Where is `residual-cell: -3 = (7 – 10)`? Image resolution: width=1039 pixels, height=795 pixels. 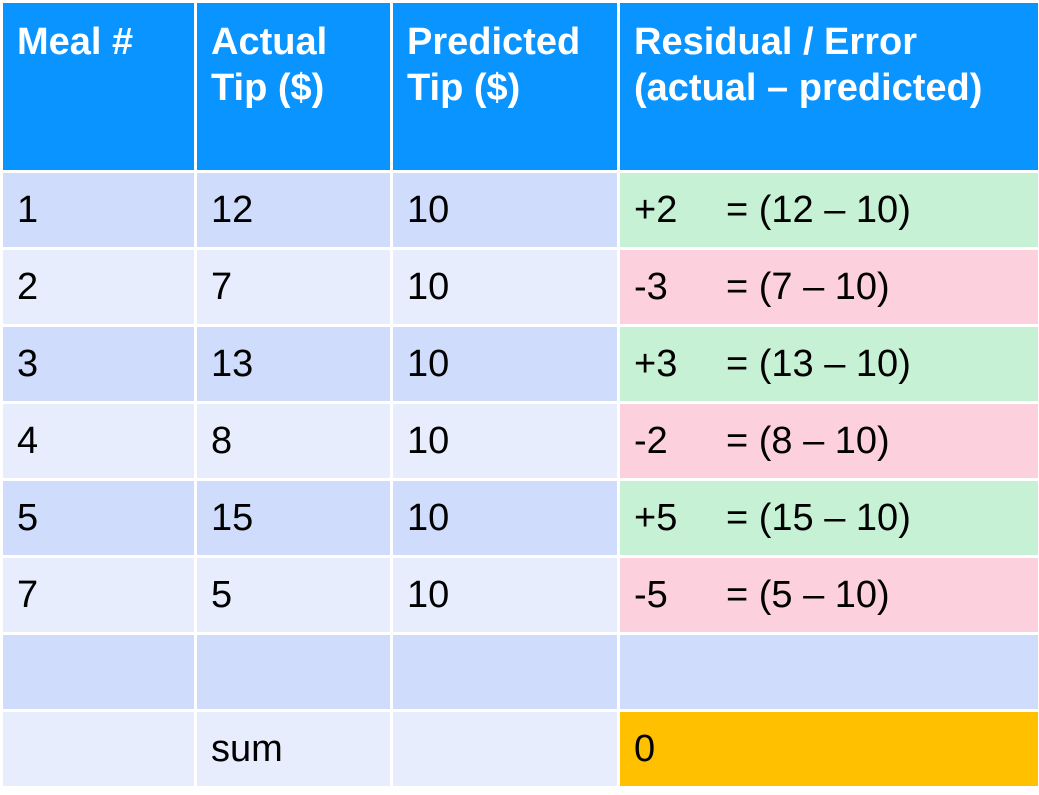
residual-cell: -3 = (7 – 10) is located at coordinates (829, 287).